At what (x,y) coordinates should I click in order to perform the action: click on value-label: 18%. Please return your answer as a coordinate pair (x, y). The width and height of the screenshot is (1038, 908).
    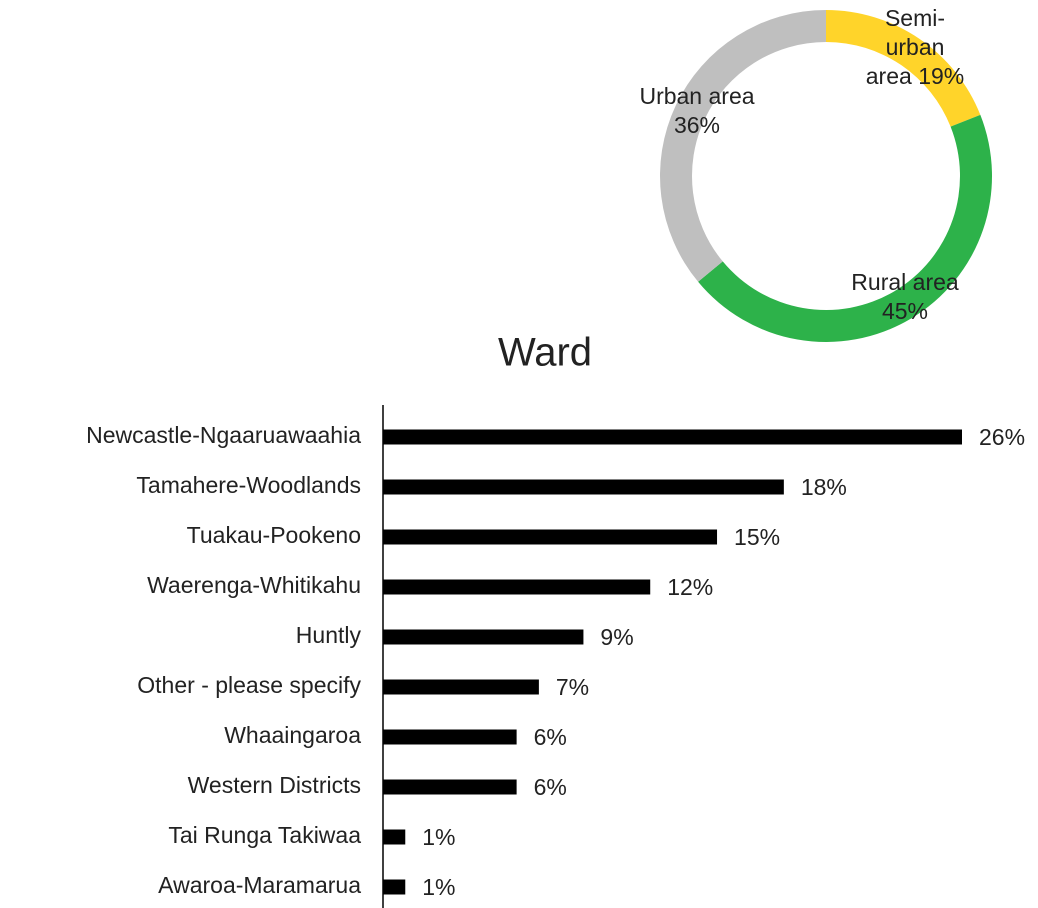
    Looking at the image, I should click on (824, 487).